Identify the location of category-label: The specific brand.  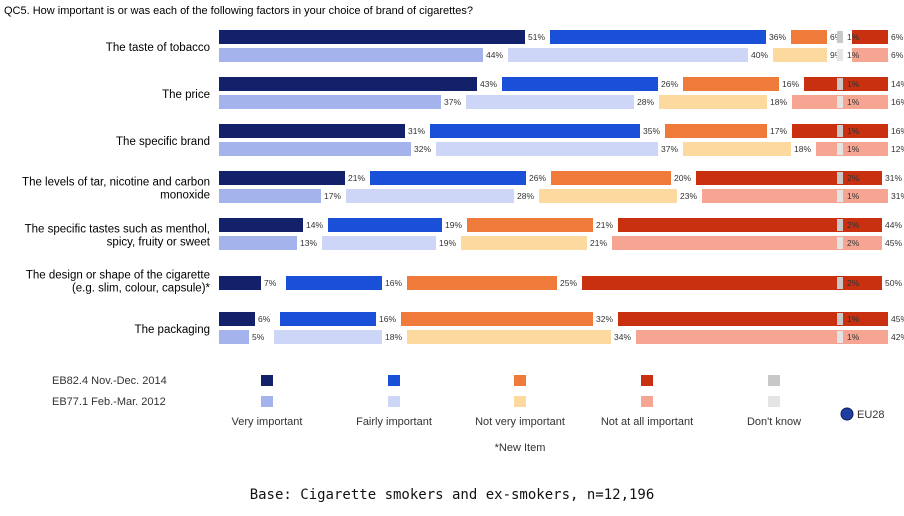
(163, 142).